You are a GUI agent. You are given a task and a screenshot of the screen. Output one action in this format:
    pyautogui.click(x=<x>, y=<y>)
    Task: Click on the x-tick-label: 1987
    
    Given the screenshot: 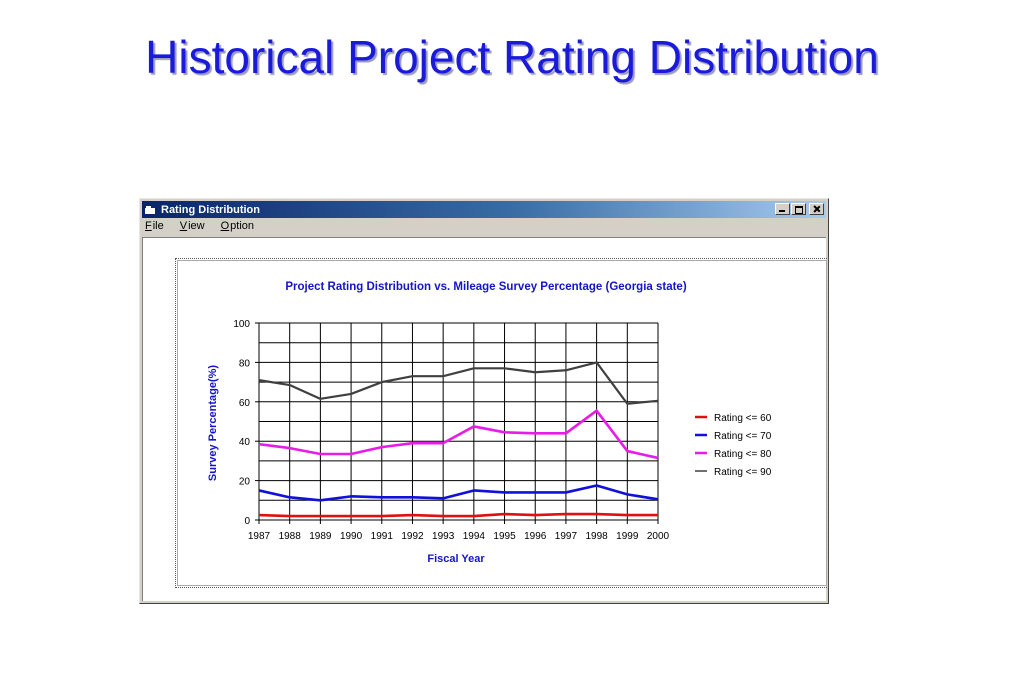 What is the action you would take?
    pyautogui.click(x=259, y=536)
    